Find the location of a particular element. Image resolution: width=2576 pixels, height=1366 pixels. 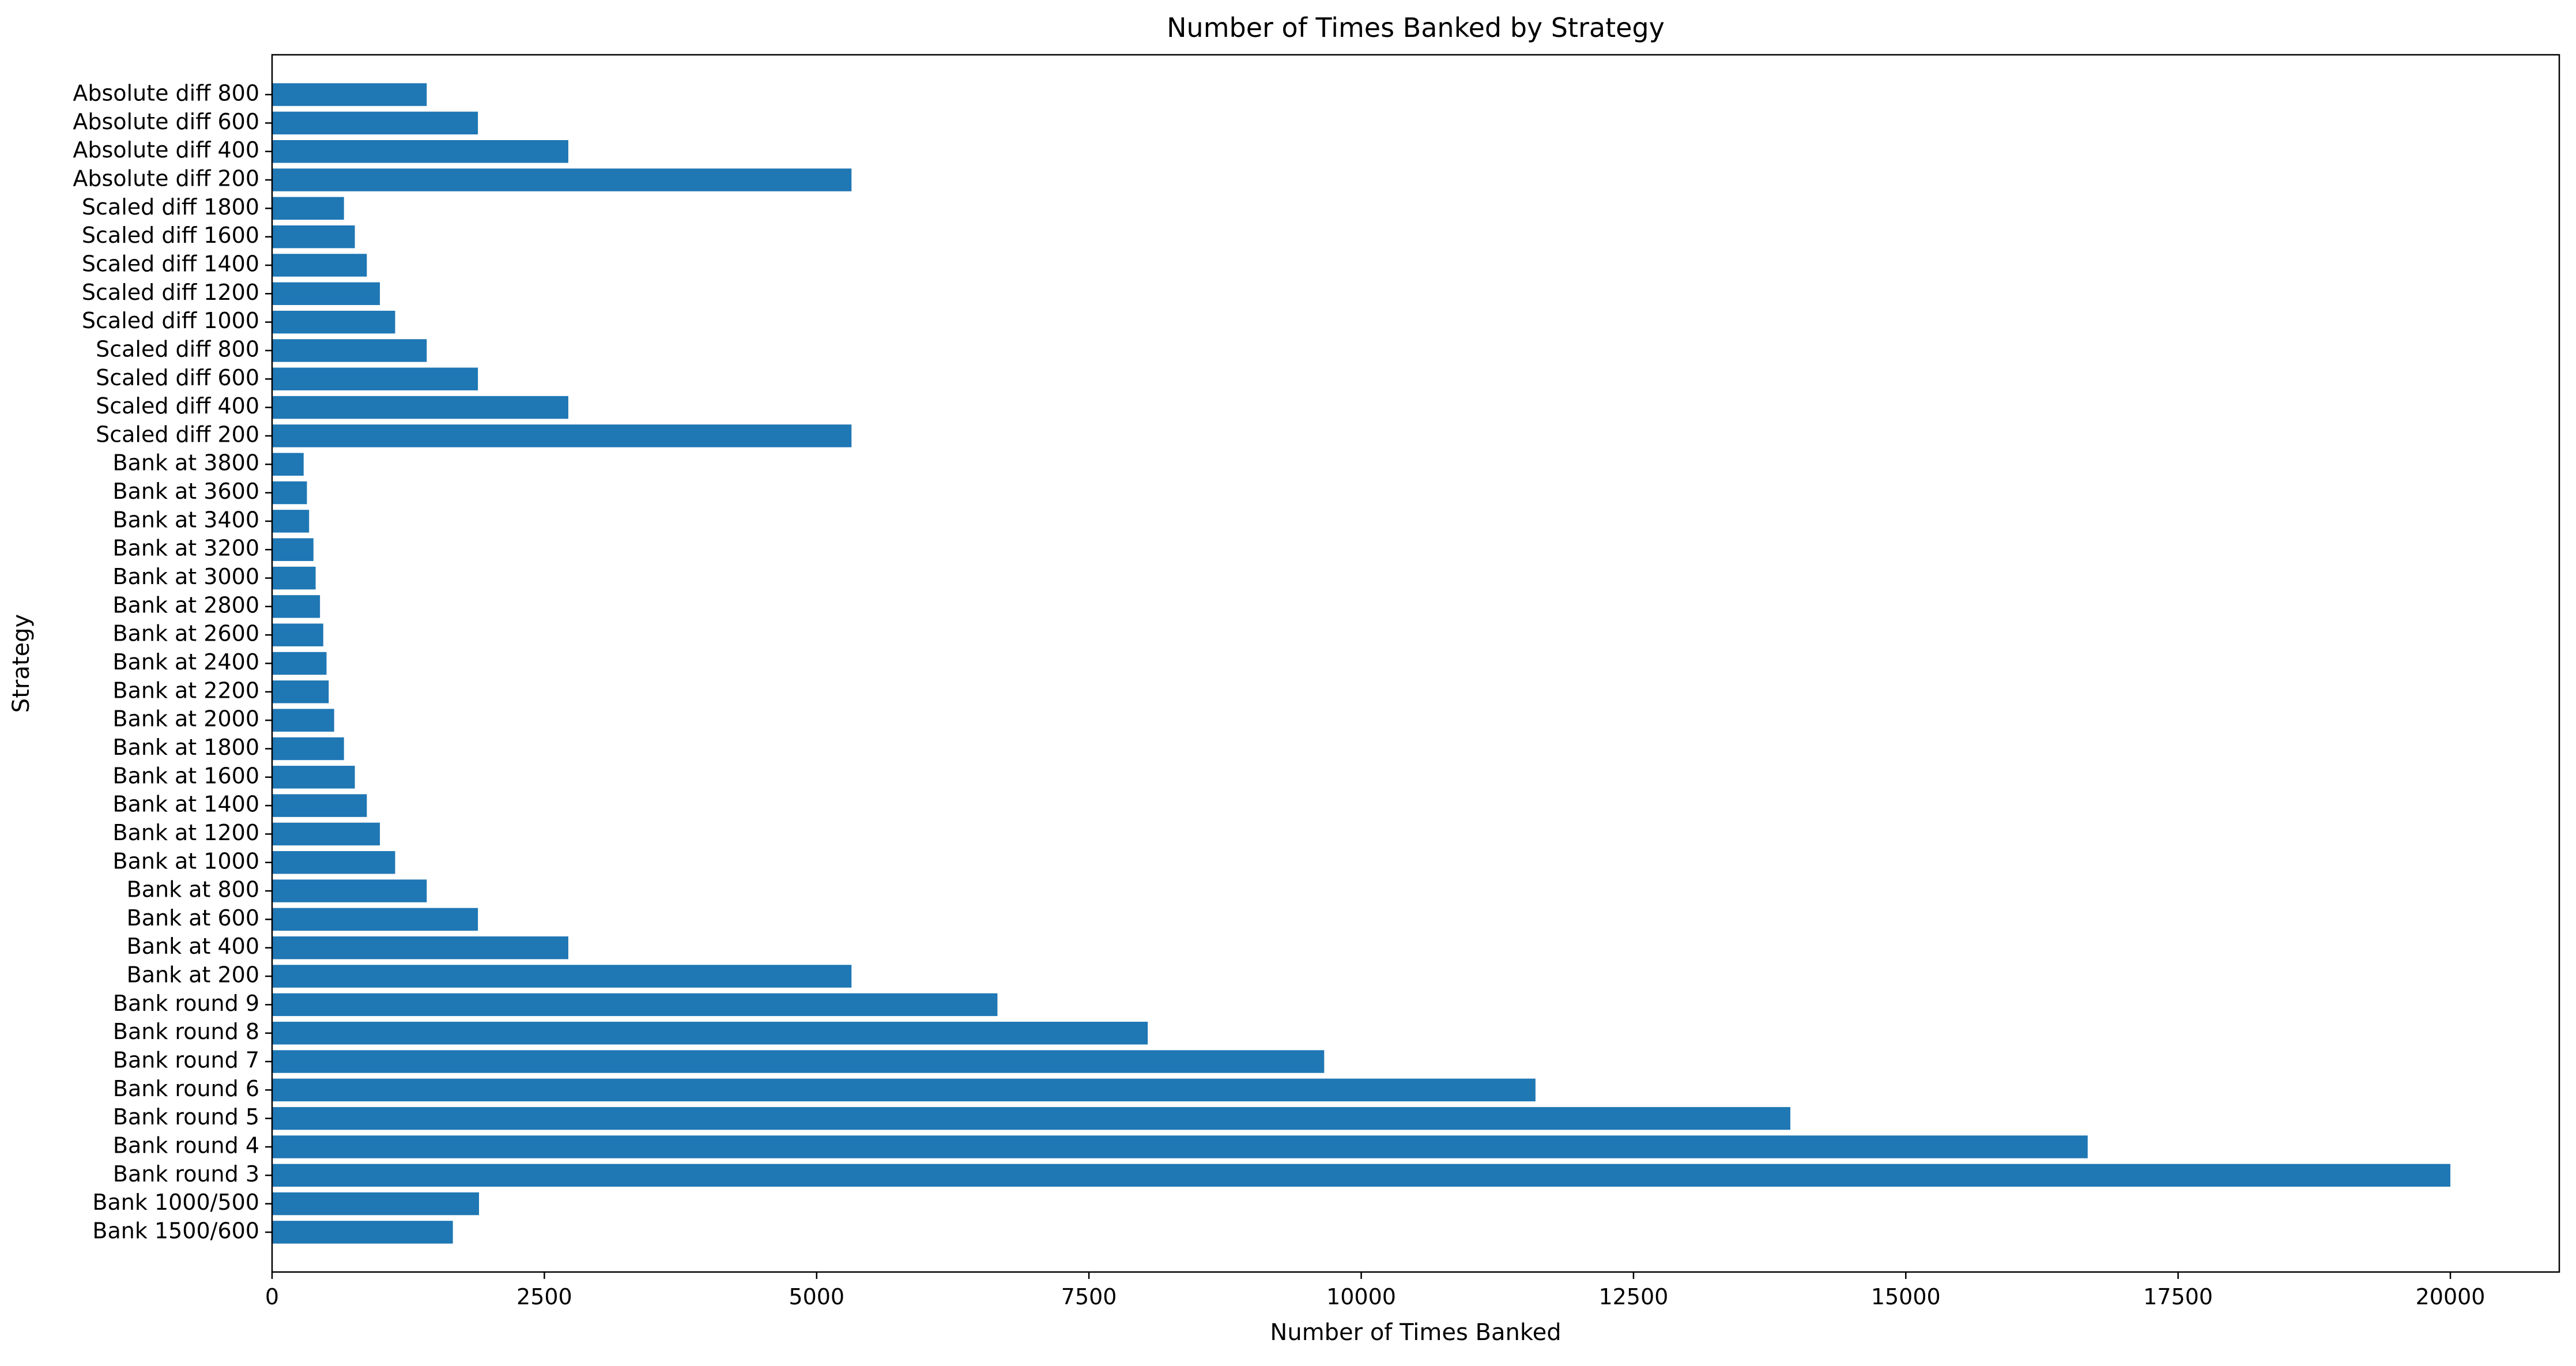

y-tick-label: Bank round 5 is located at coordinates (186, 1117).